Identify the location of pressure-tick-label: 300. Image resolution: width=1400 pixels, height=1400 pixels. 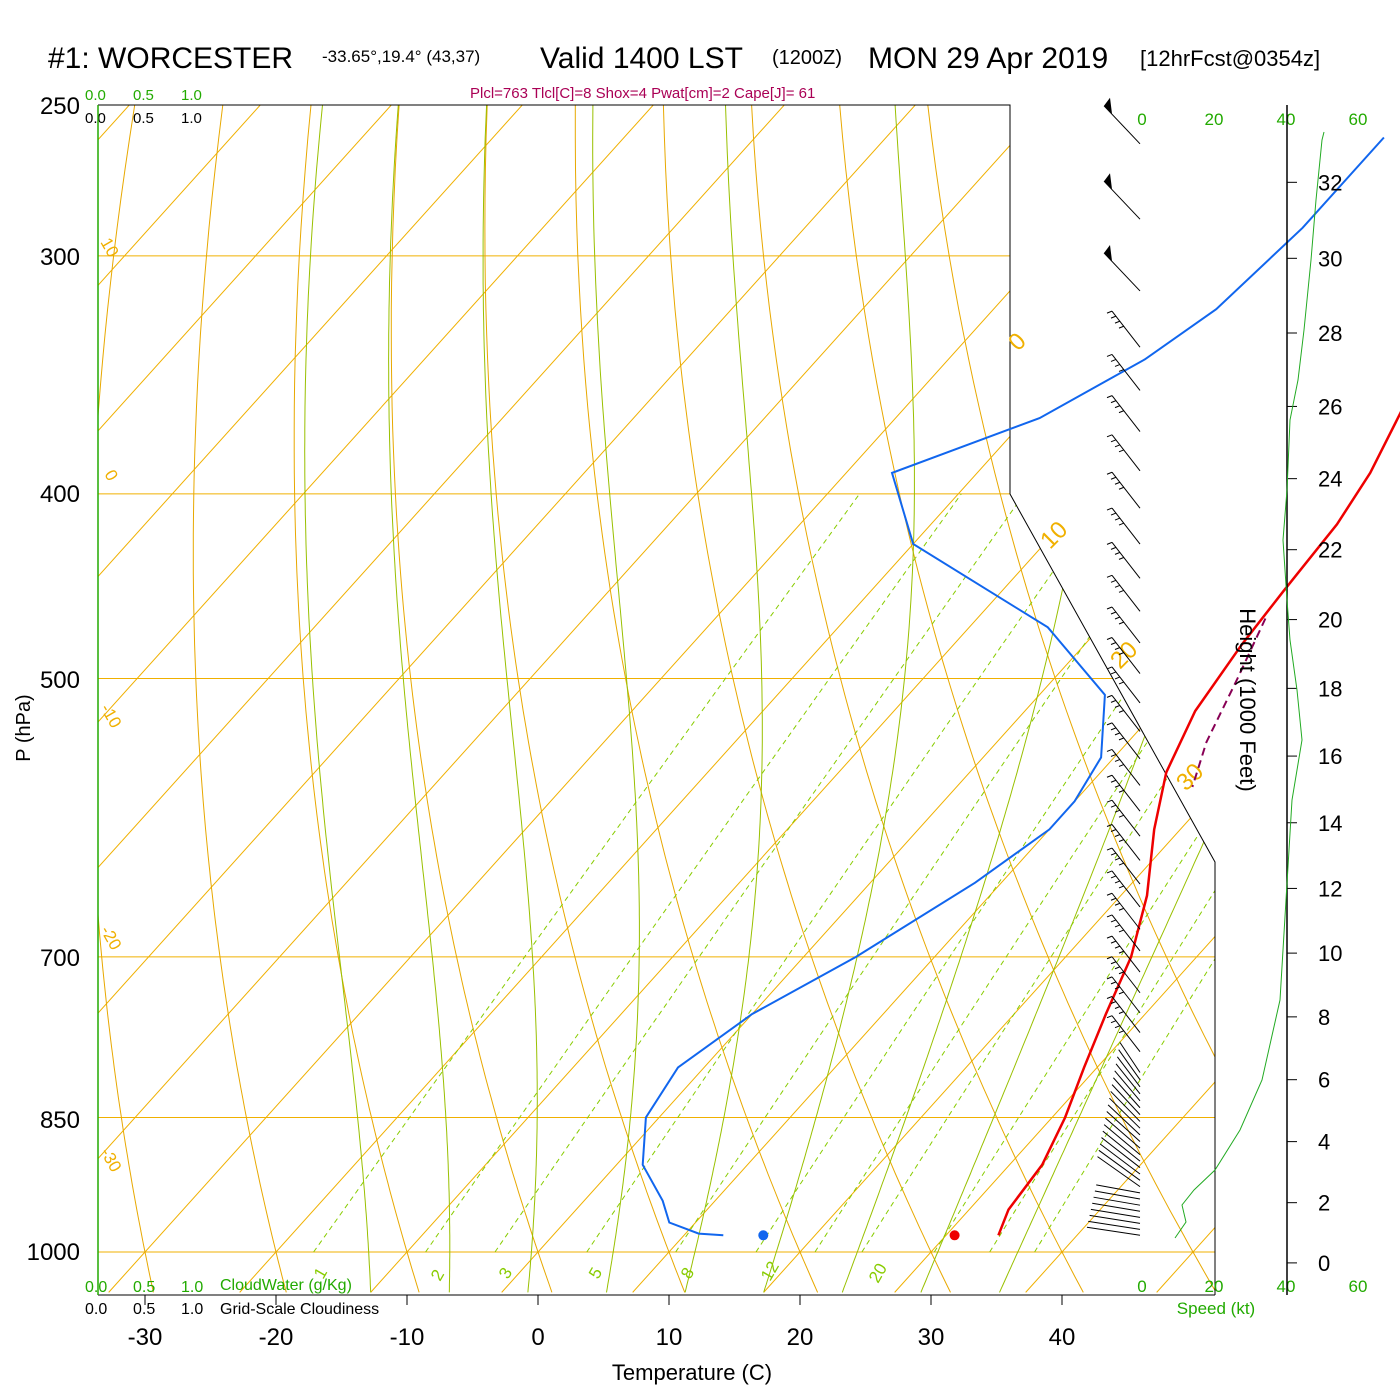
(60, 257).